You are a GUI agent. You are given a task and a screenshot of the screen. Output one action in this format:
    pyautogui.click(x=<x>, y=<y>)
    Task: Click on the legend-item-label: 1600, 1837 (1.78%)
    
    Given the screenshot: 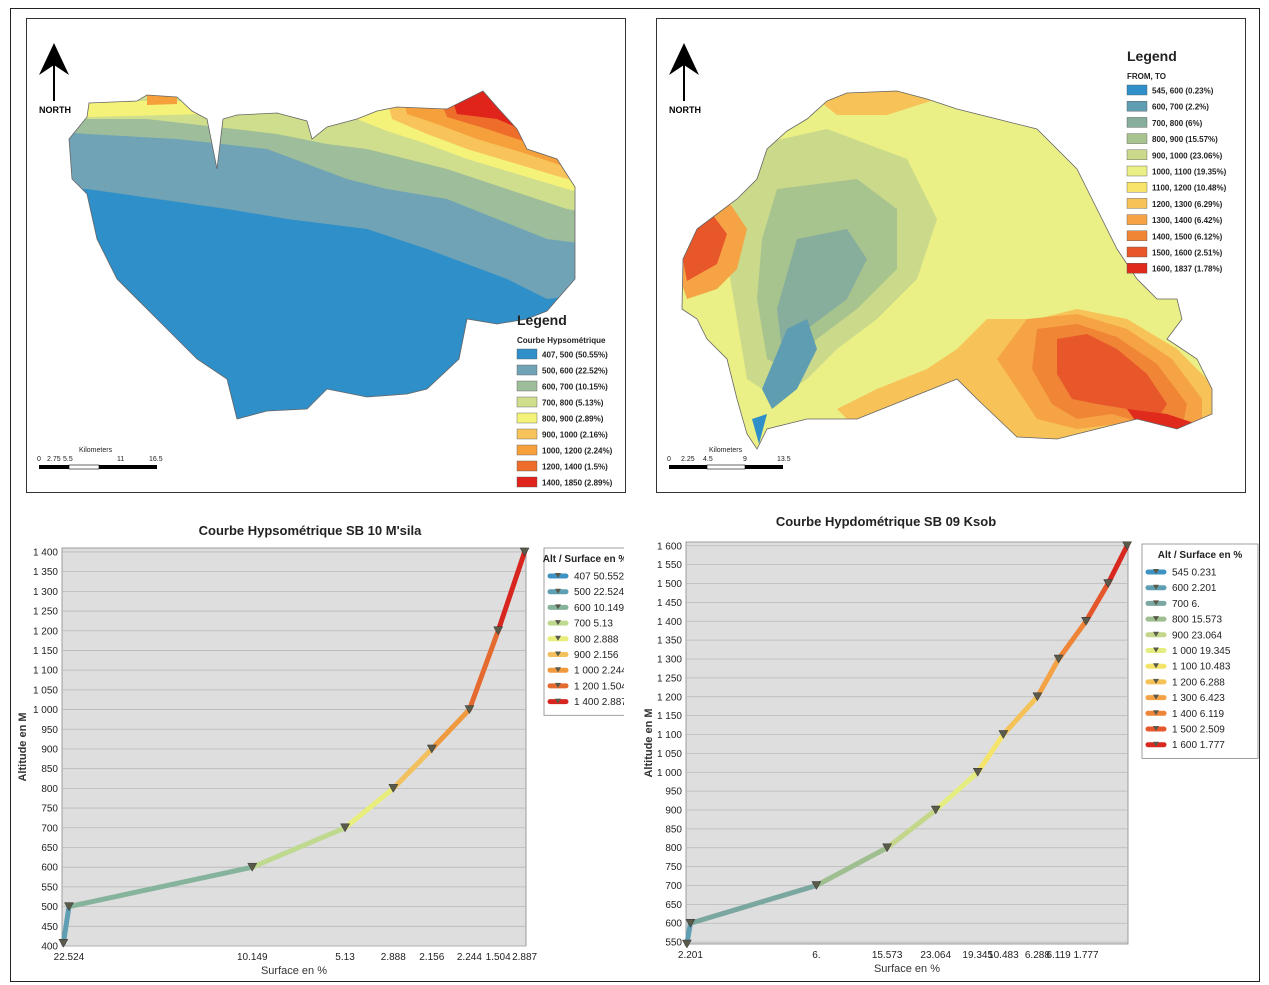 What is the action you would take?
    pyautogui.click(x=1187, y=269)
    